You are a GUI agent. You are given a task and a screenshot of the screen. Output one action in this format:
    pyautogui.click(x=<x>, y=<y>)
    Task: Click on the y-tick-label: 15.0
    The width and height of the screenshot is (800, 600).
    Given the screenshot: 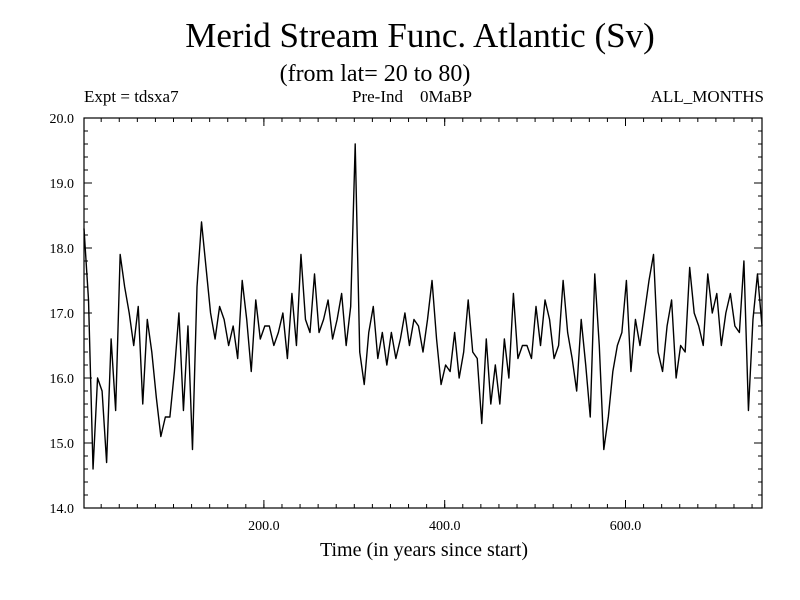 What is the action you would take?
    pyautogui.click(x=62, y=444)
    